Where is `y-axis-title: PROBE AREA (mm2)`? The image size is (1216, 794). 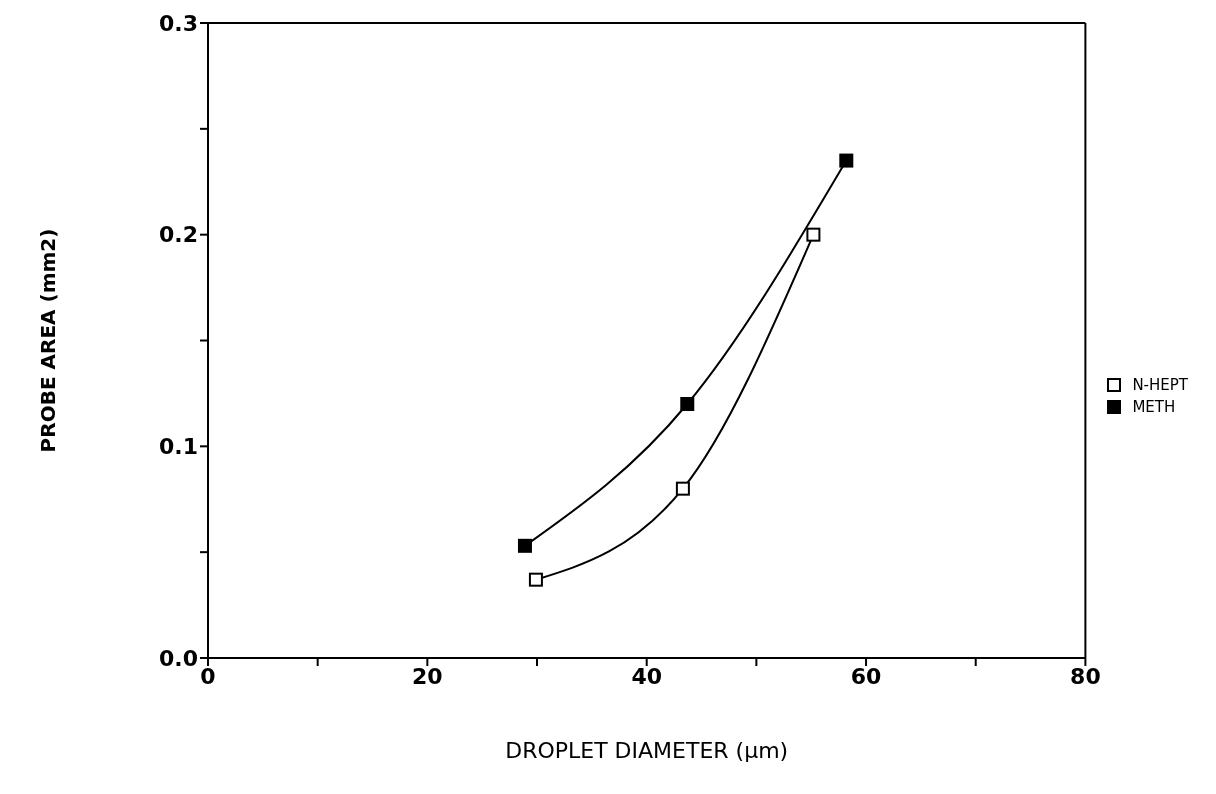
y-axis-title: PROBE AREA (mm2) is located at coordinates (48, 340).